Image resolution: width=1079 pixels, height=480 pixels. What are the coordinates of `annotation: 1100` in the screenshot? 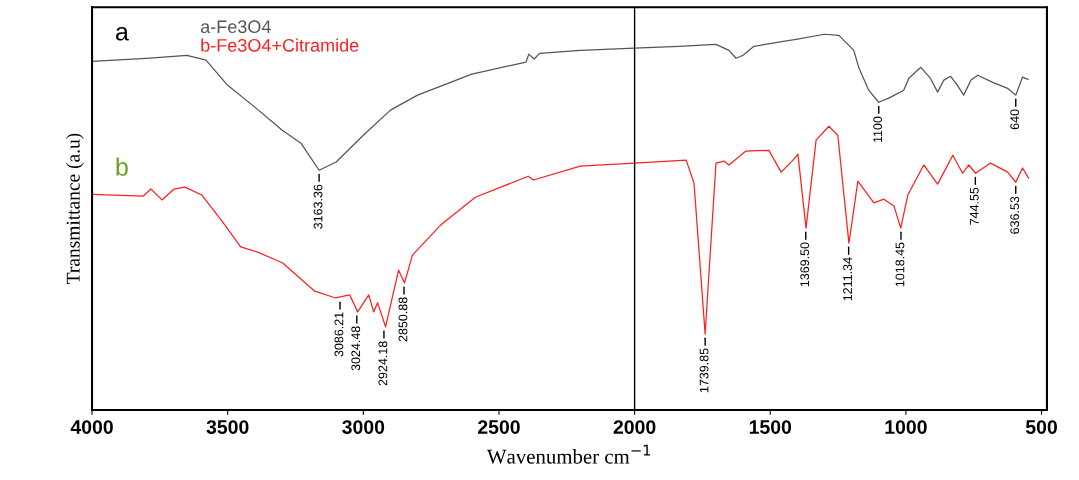 It's located at (878, 129).